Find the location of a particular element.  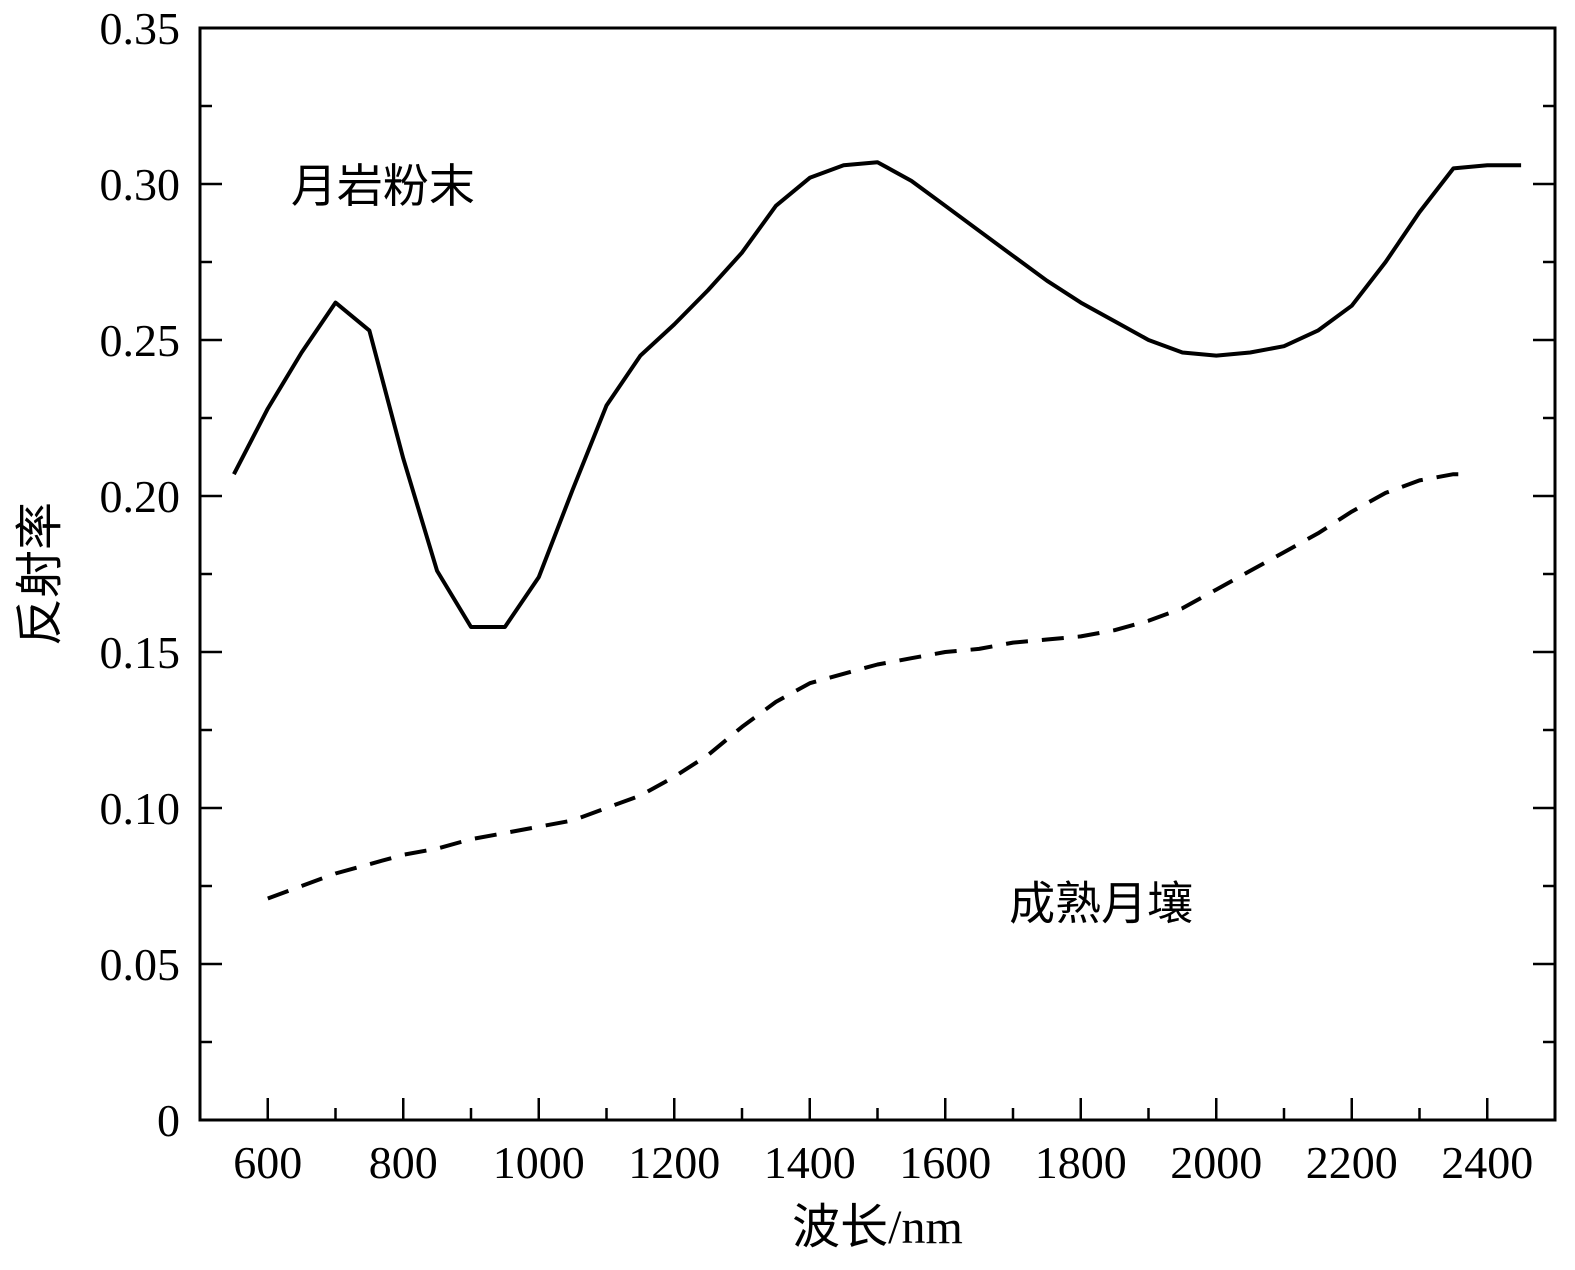

y-tick-label: 0.05 is located at coordinates (140, 964).